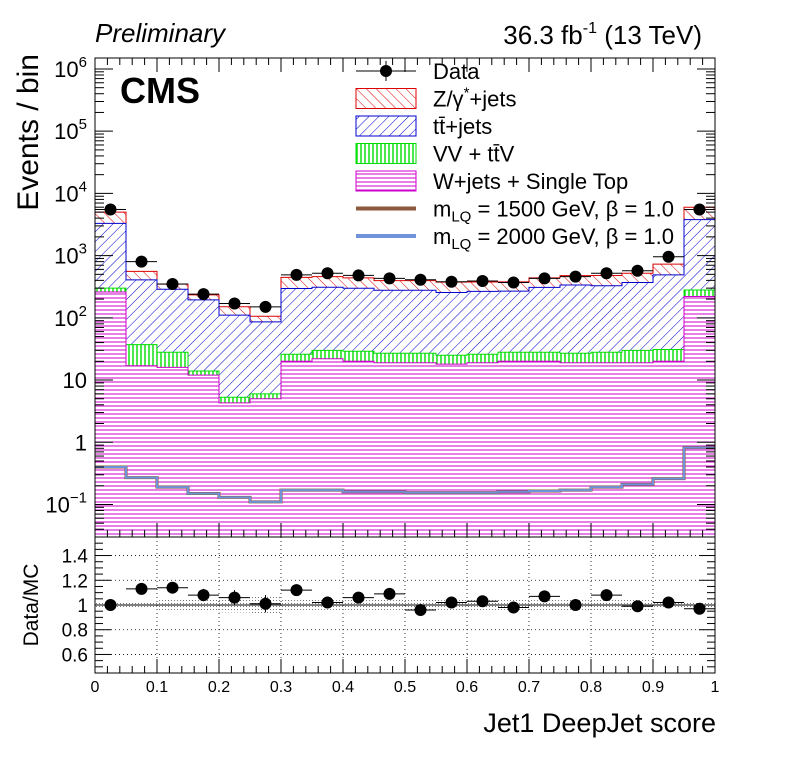 Image resolution: width=796 pixels, height=772 pixels. What do you see at coordinates (28, 132) in the screenshot?
I see `y-axis-title: Events / bin` at bounding box center [28, 132].